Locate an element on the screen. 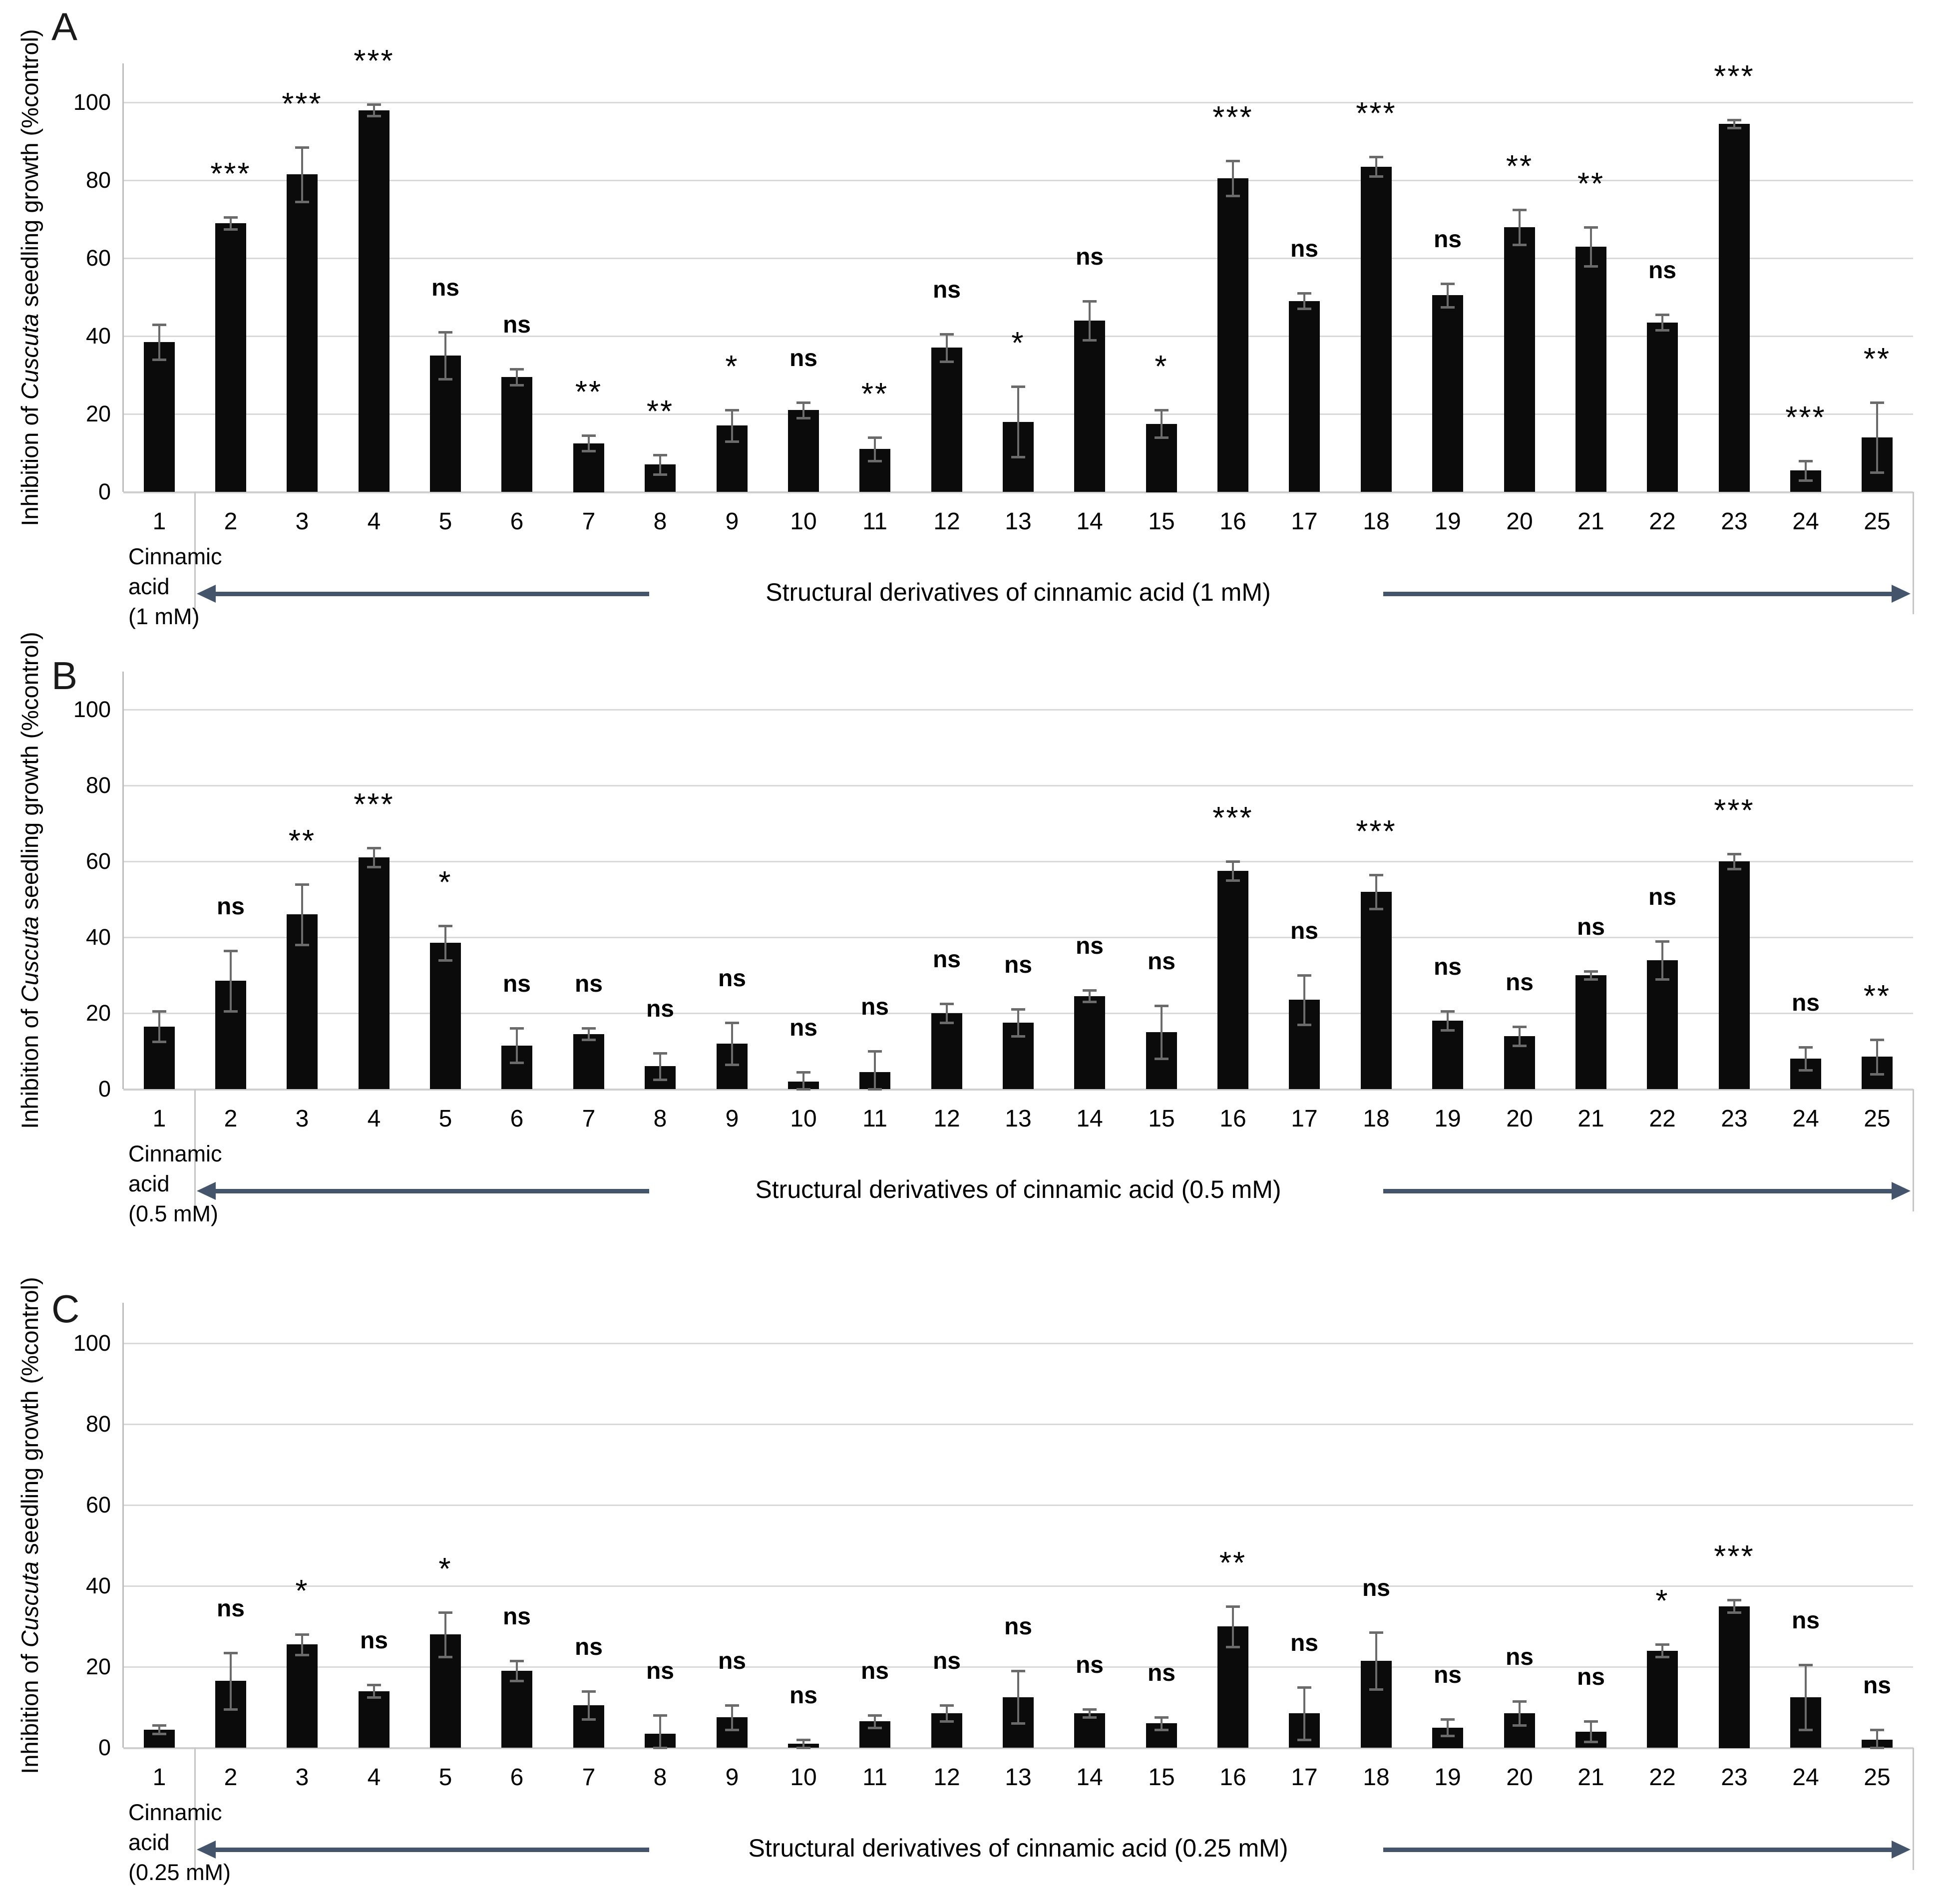 This screenshot has height=1893, width=1960. x-tick-label: 3 is located at coordinates (302, 1777).